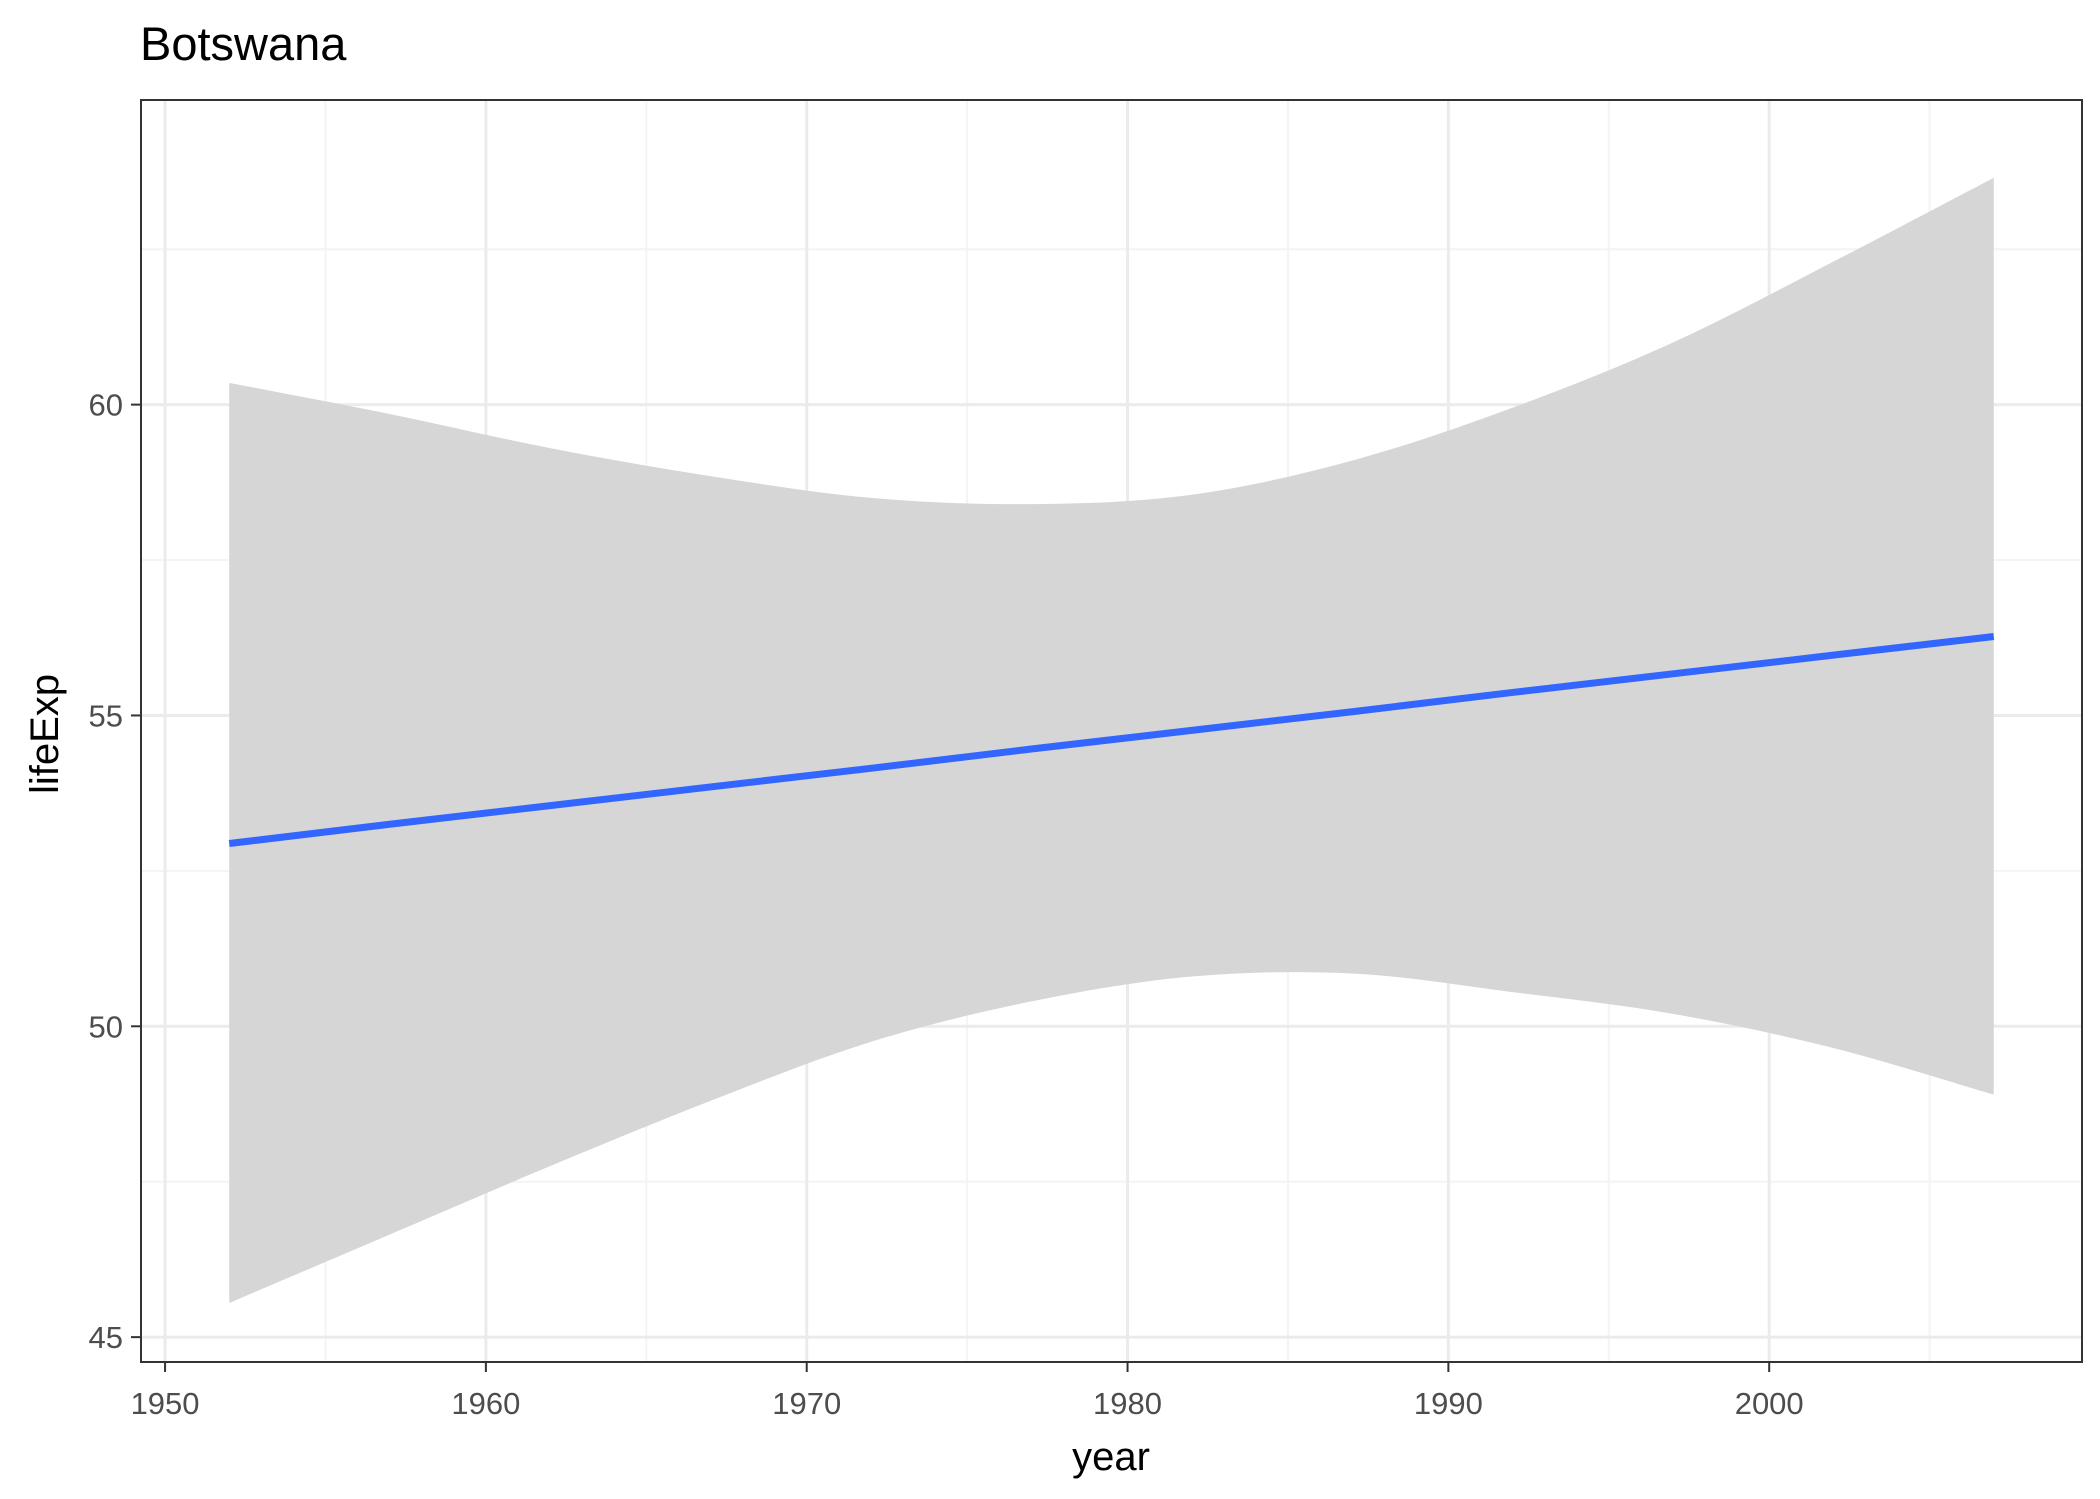 The width and height of the screenshot is (2100, 1499). What do you see at coordinates (106, 1026) in the screenshot?
I see `y-tick-label: 50` at bounding box center [106, 1026].